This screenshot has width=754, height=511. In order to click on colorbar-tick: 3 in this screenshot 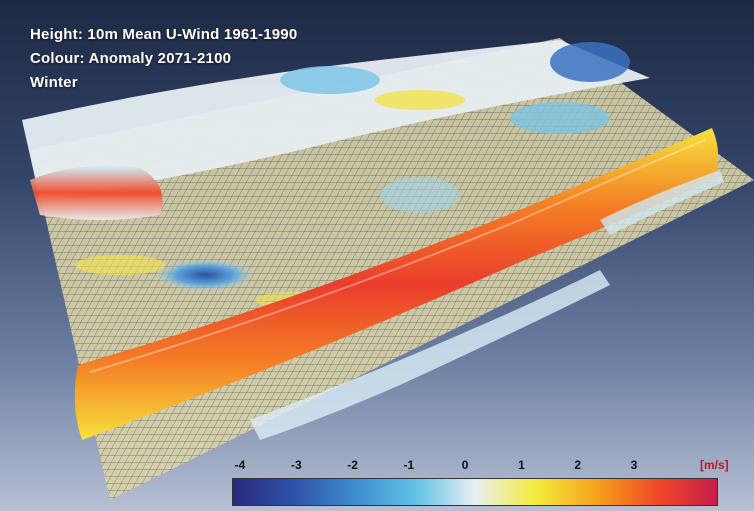, I will do `click(634, 465)`.